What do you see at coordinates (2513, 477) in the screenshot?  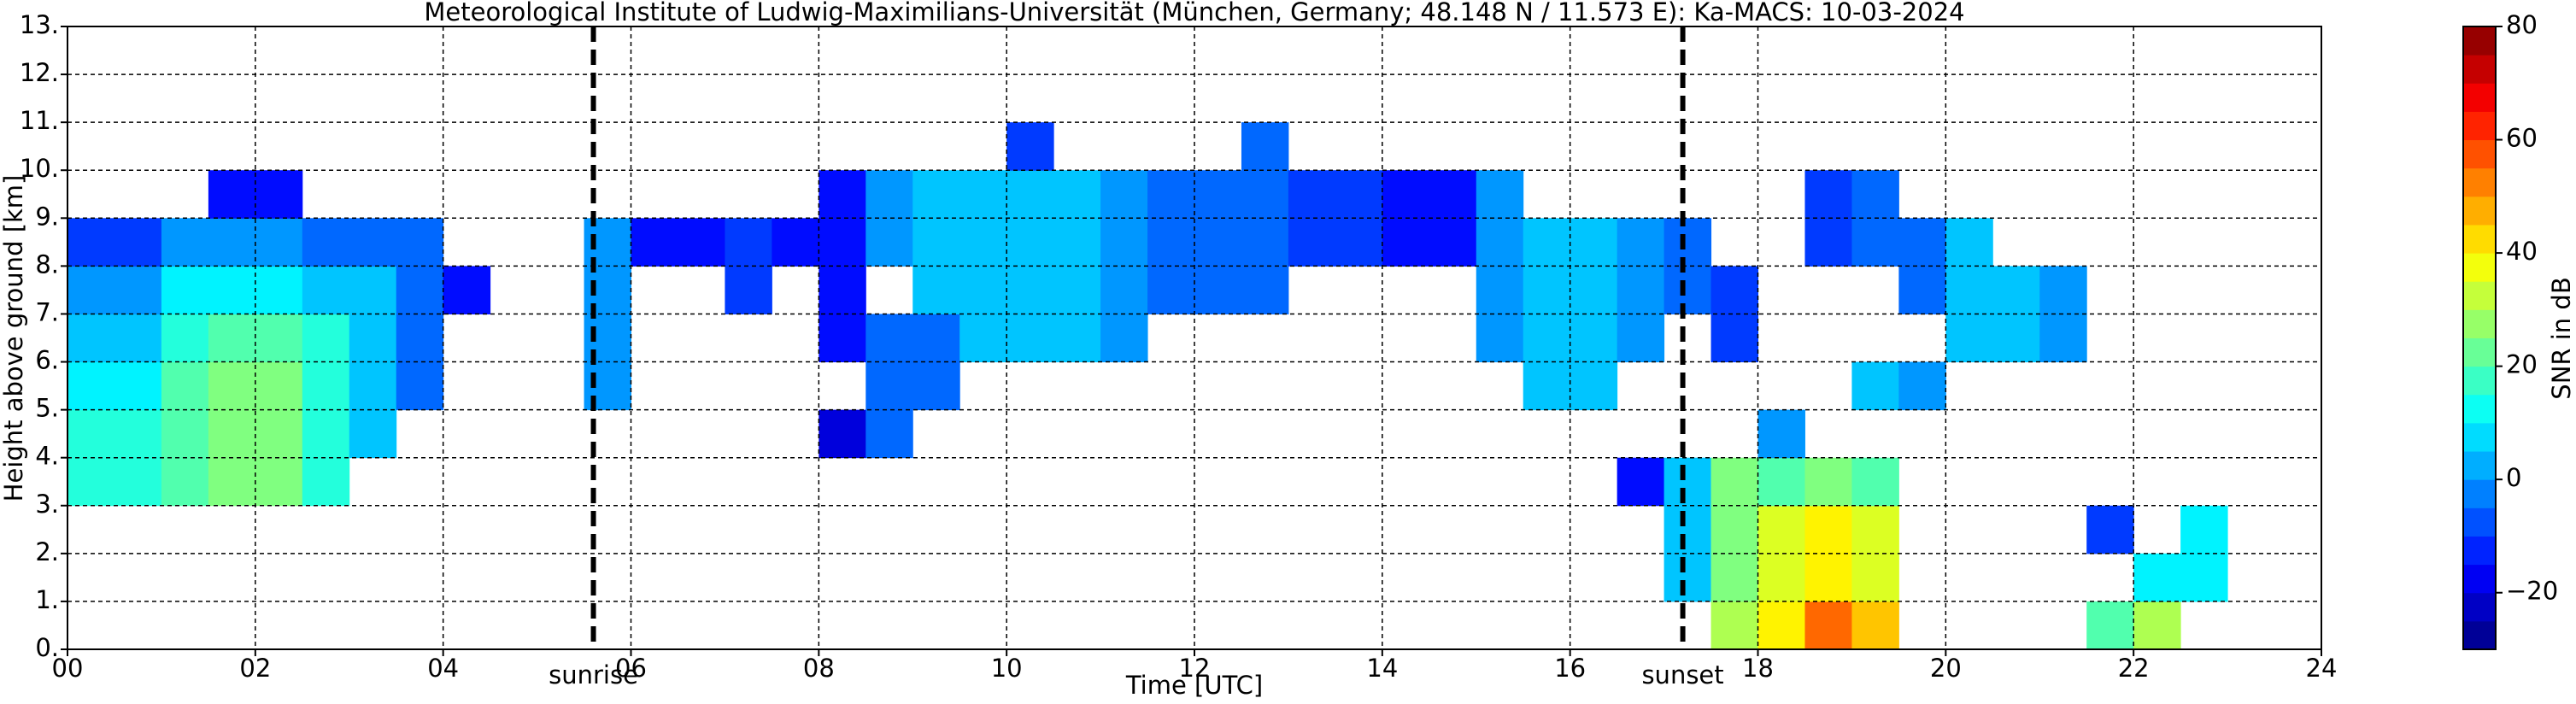 I see `colorbar-tick-label: 0` at bounding box center [2513, 477].